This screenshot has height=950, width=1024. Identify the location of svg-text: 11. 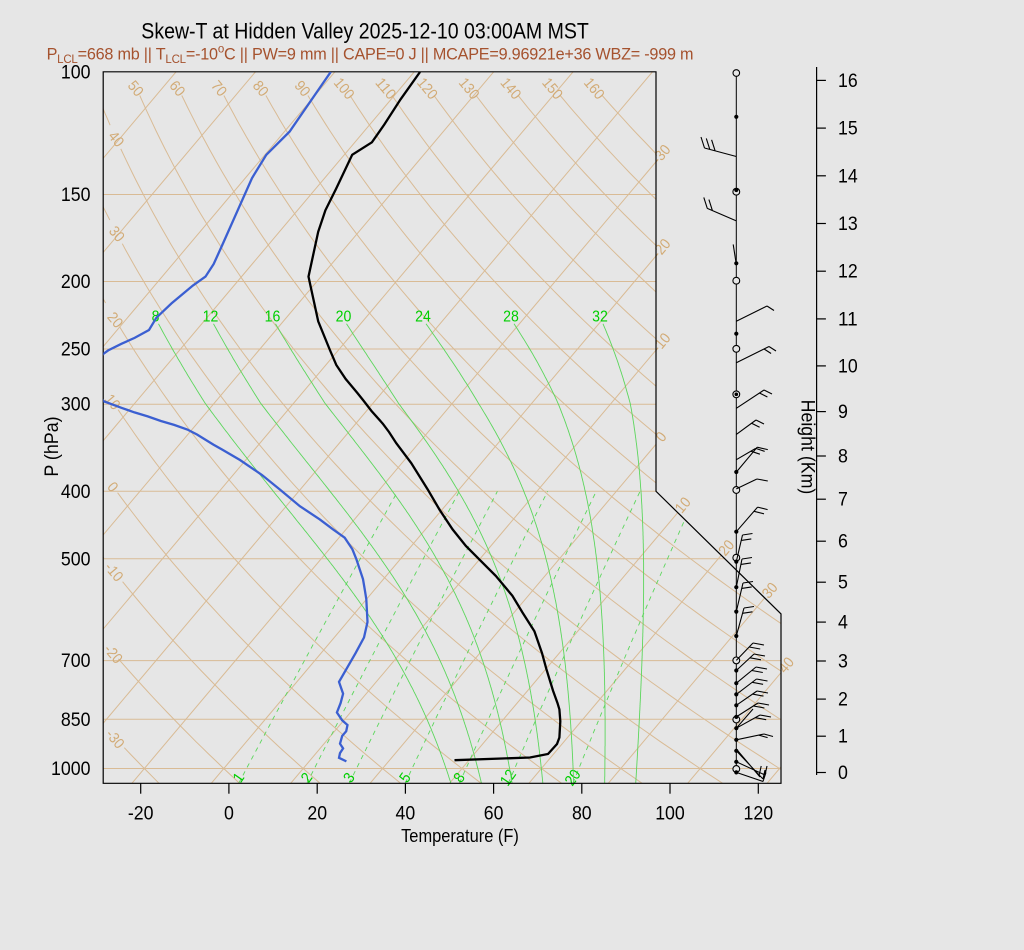
(848, 319).